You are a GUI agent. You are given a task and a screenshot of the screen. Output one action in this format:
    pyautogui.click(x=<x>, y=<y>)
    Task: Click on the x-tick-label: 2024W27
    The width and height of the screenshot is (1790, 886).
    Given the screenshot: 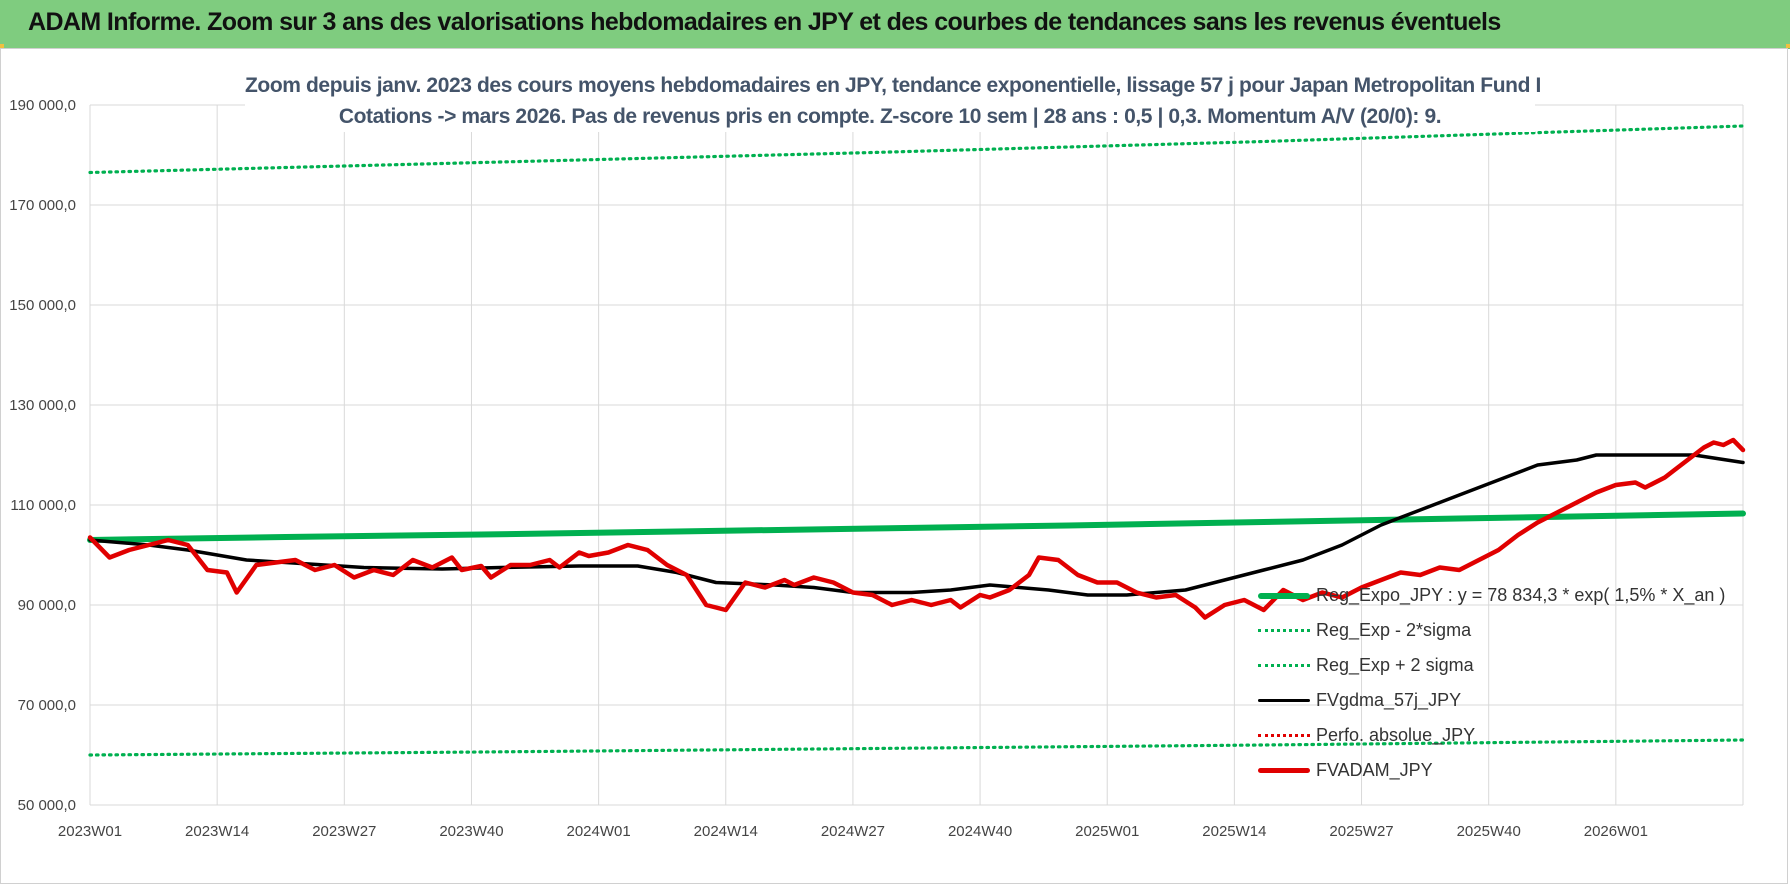 What is the action you would take?
    pyautogui.click(x=853, y=831)
    